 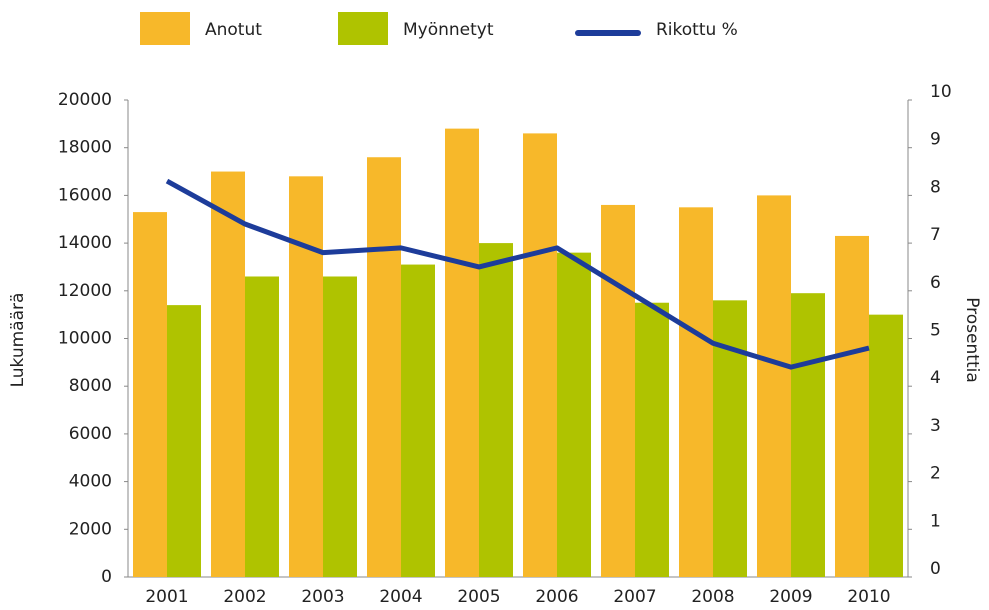 What do you see at coordinates (935, 474) in the screenshot?
I see `y2-tick-label: 2` at bounding box center [935, 474].